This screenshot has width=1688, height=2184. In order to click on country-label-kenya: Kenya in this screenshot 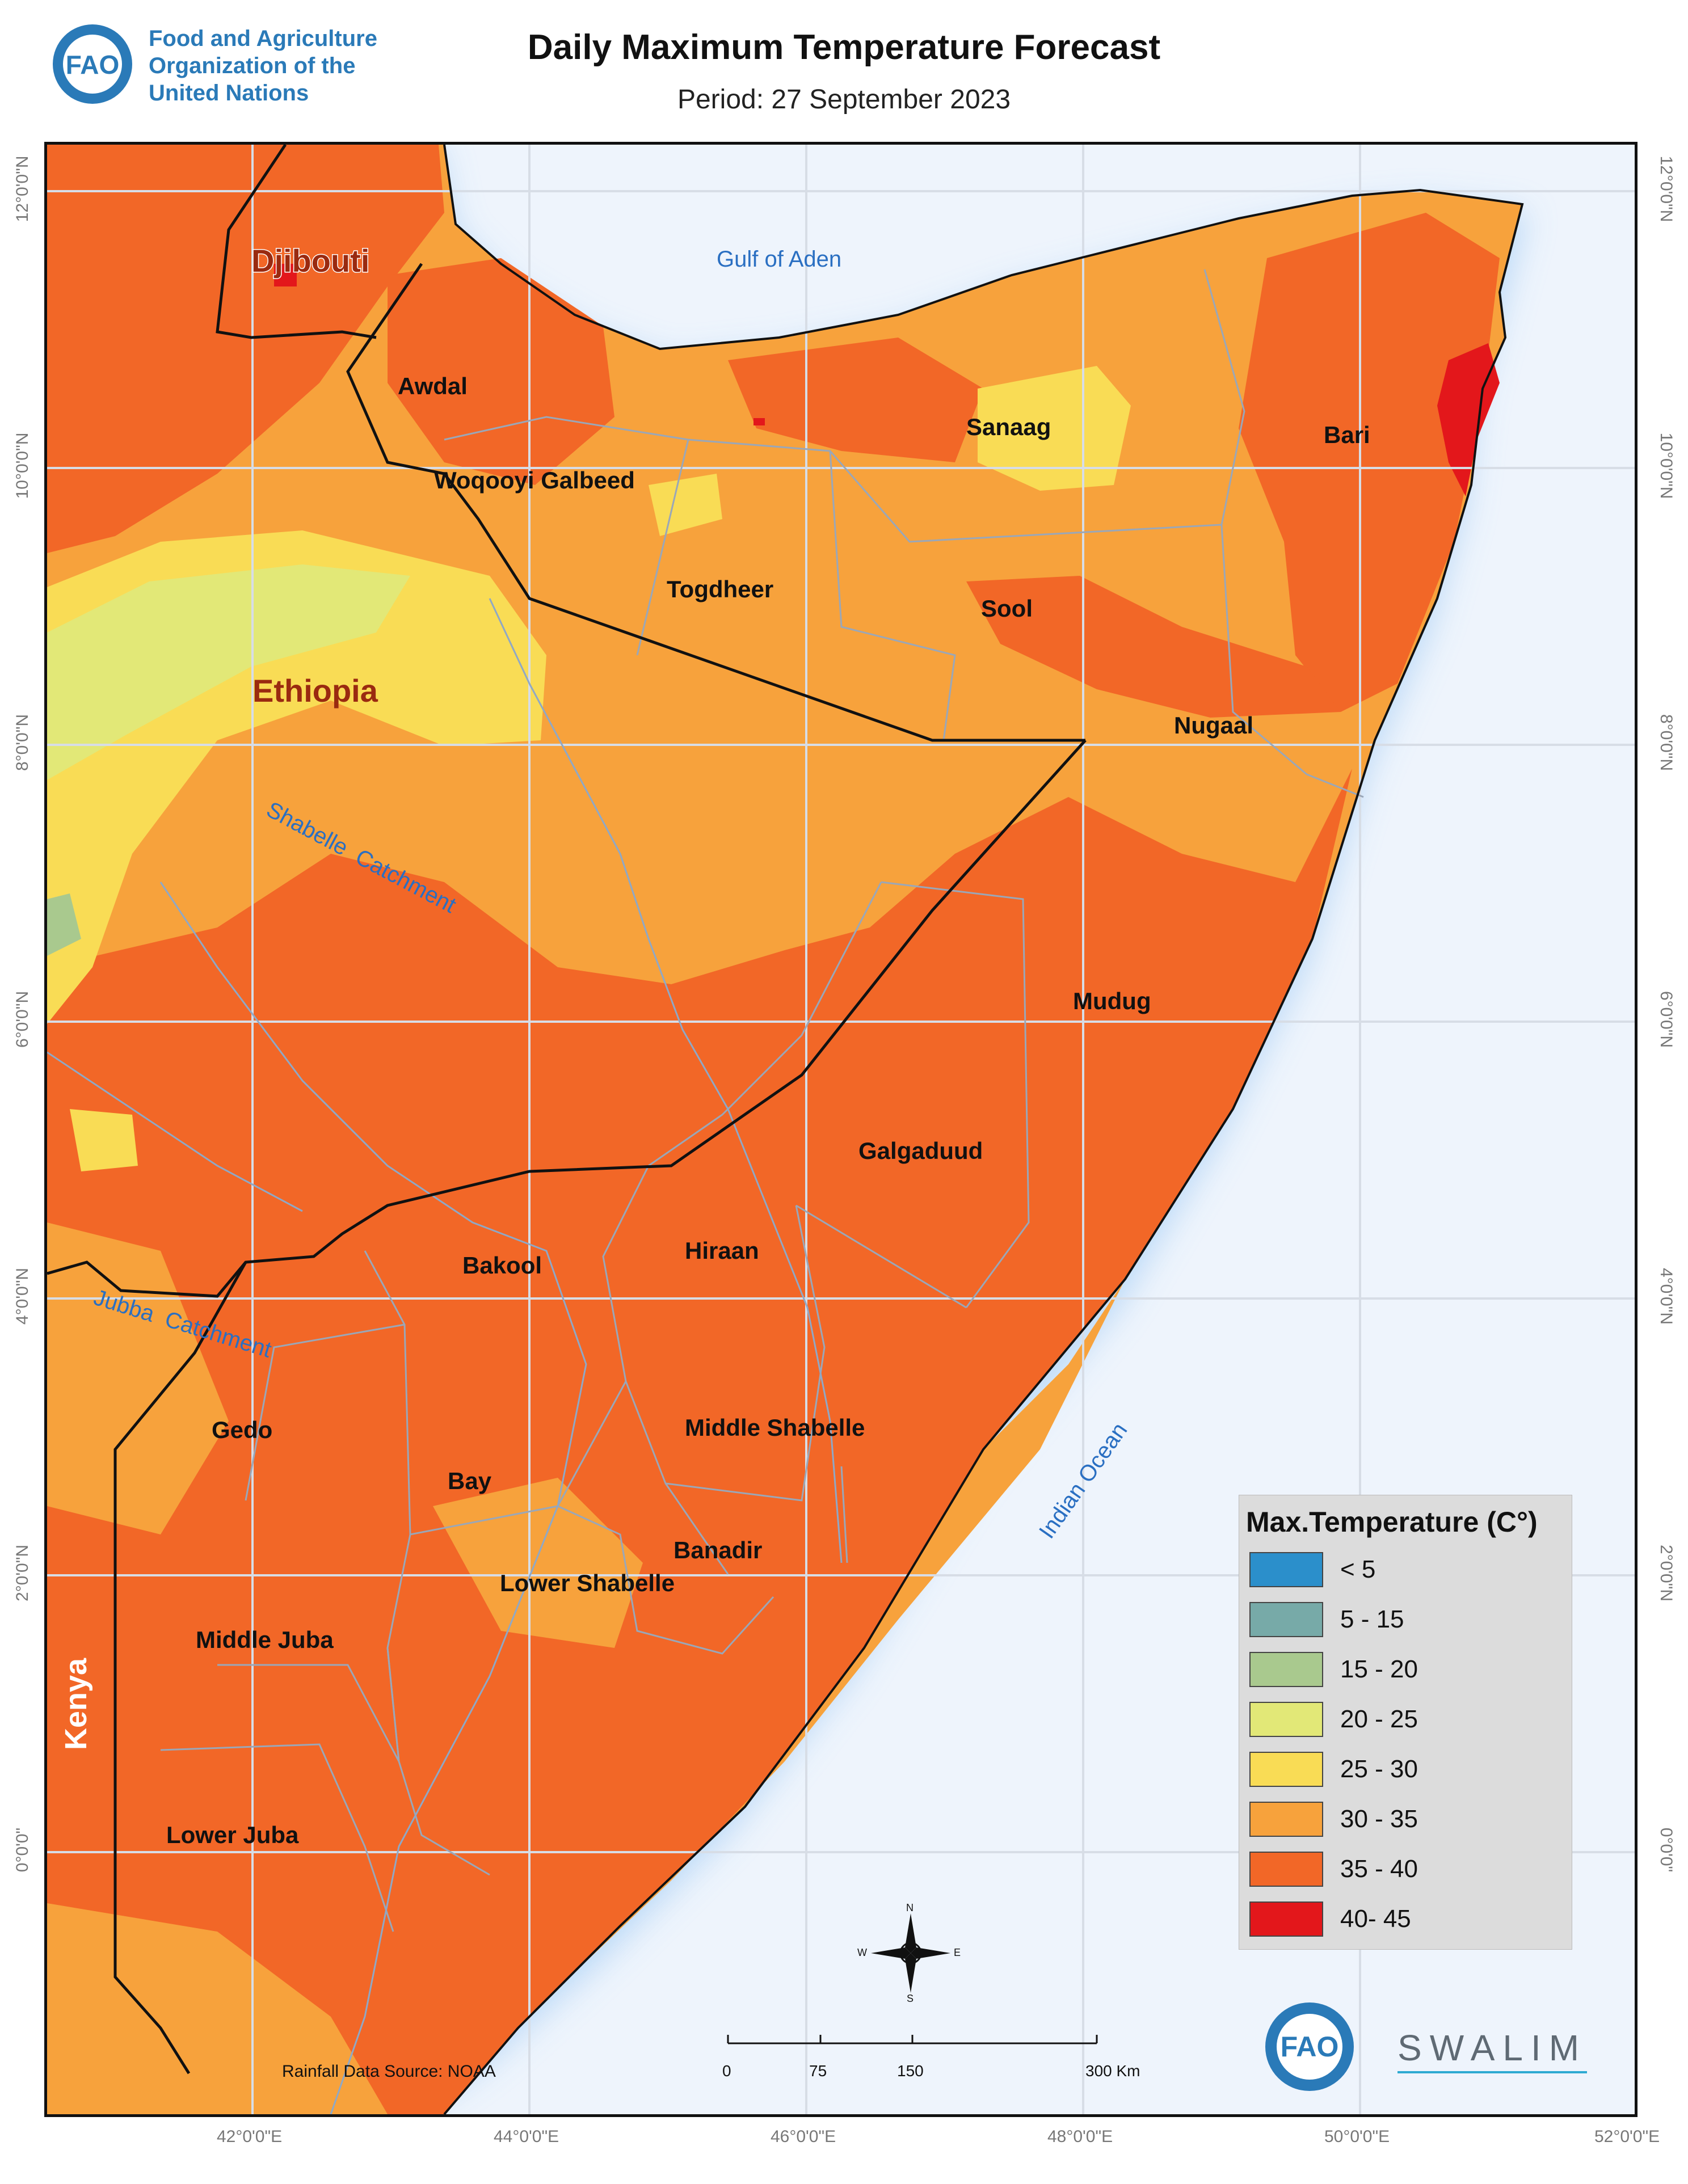, I will do `click(76, 1704)`.